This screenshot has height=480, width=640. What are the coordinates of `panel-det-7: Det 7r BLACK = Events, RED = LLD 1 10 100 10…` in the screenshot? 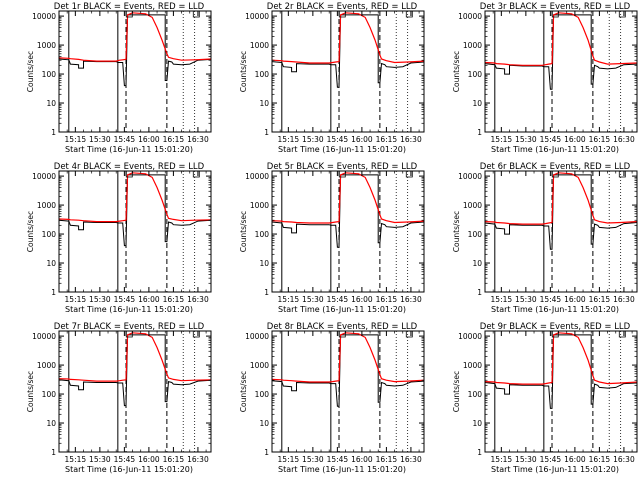 It's located at (119, 398).